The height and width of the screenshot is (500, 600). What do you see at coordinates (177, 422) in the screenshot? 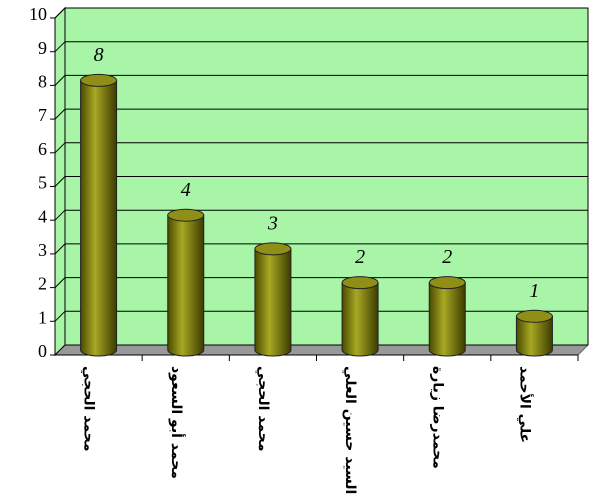
I see `x-tick-label: محمد أبو السعود` at bounding box center [177, 422].